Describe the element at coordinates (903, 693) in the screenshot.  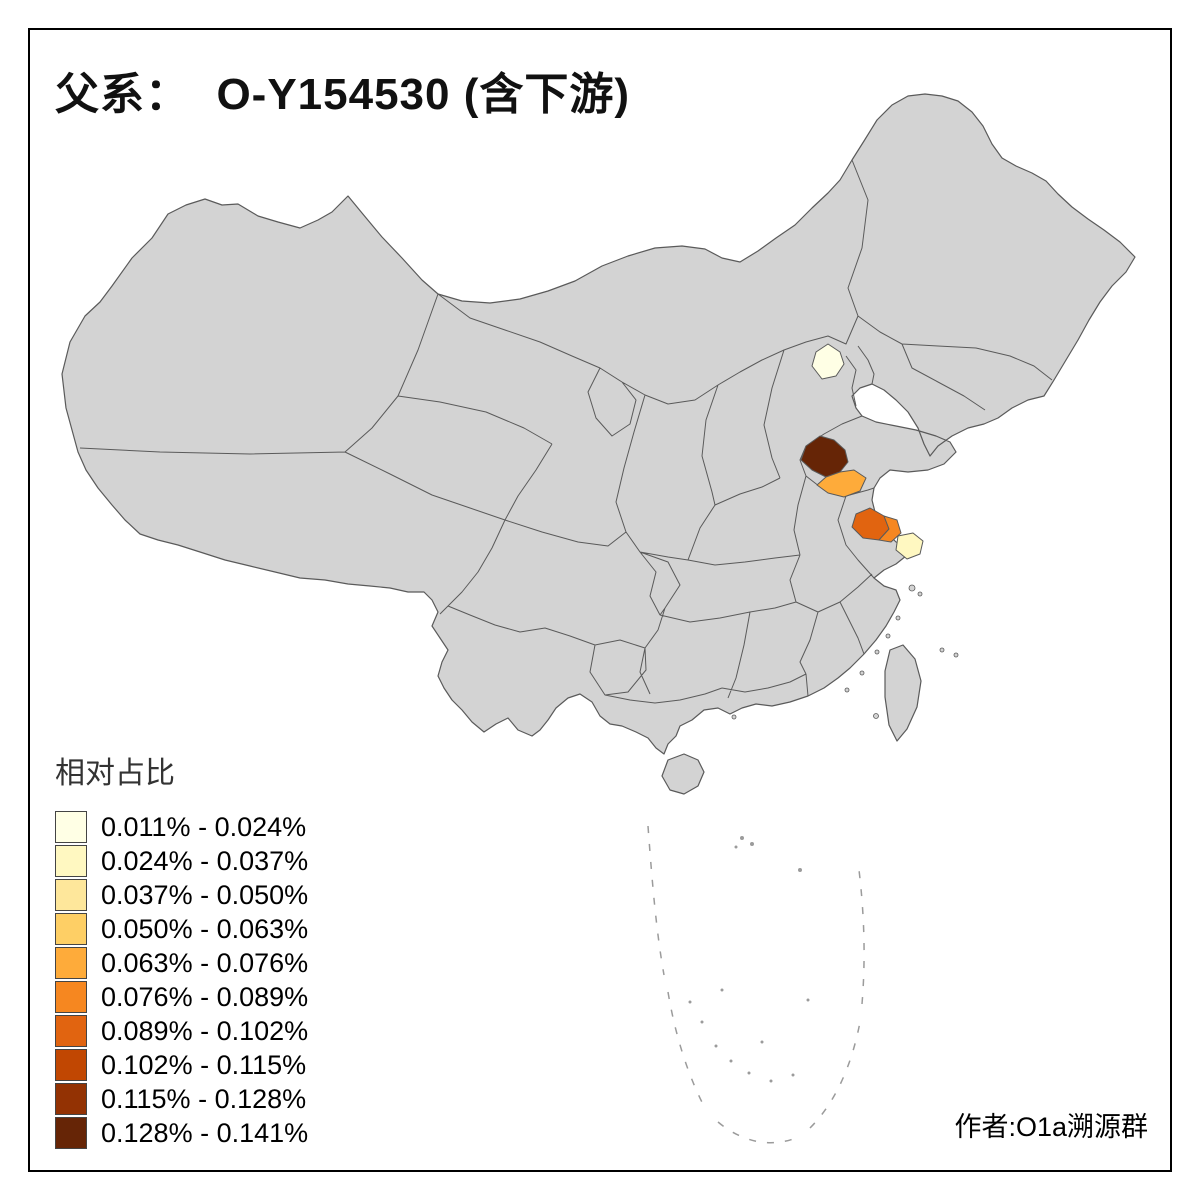
I see `taiwan-island` at that location.